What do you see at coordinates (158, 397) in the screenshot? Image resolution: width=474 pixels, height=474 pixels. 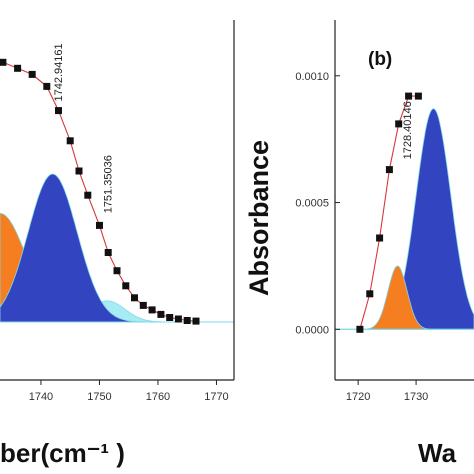 I see `x-tick-label: 1760` at bounding box center [158, 397].